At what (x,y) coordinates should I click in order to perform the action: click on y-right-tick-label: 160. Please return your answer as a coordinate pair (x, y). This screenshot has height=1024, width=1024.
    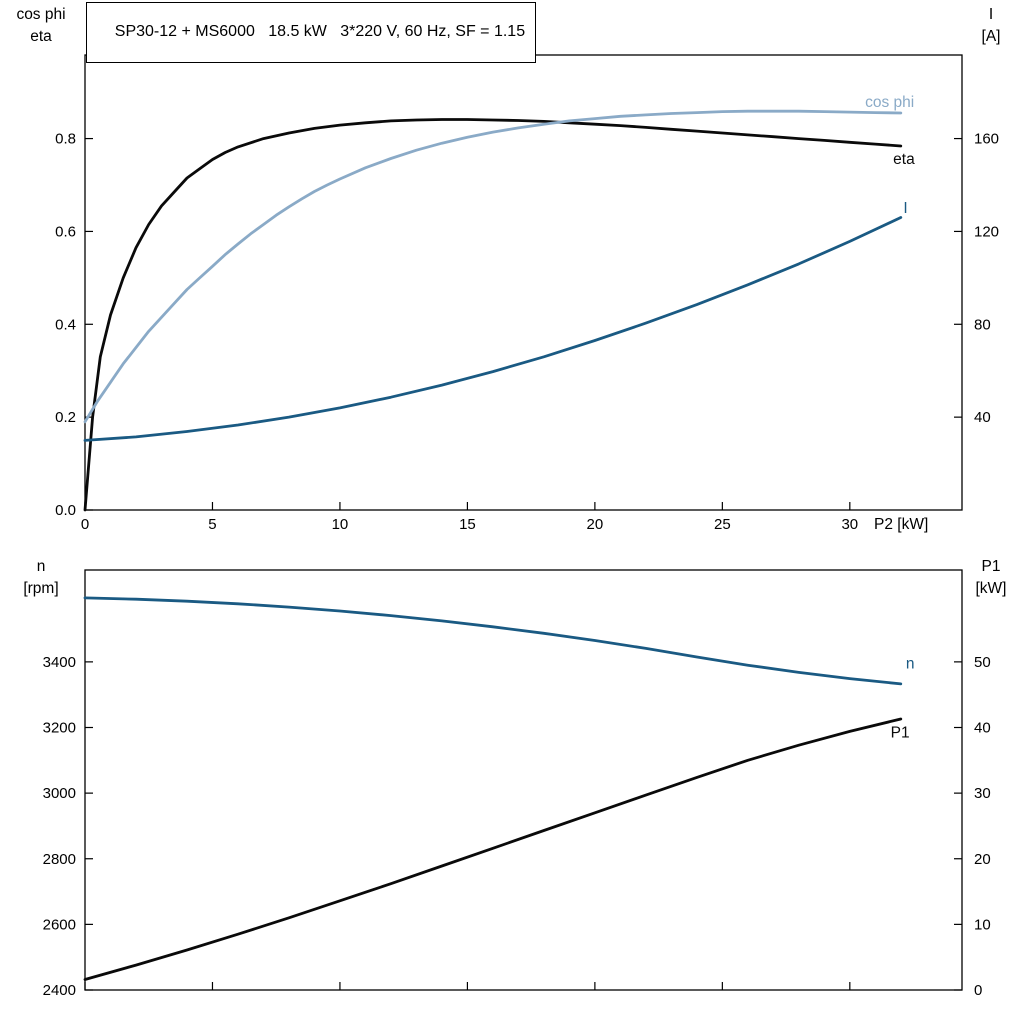
    Looking at the image, I should click on (986, 139).